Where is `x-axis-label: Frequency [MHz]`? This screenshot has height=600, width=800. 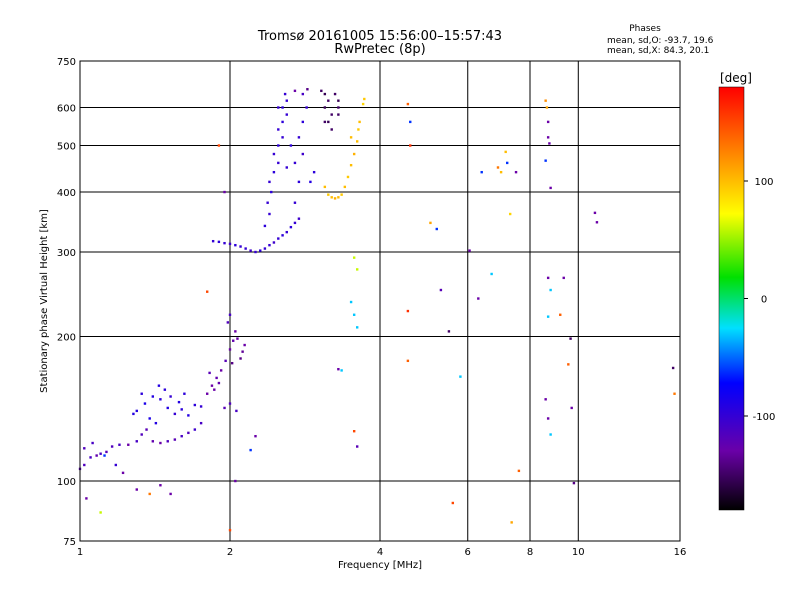 x-axis-label: Frequency [MHz] is located at coordinates (380, 565).